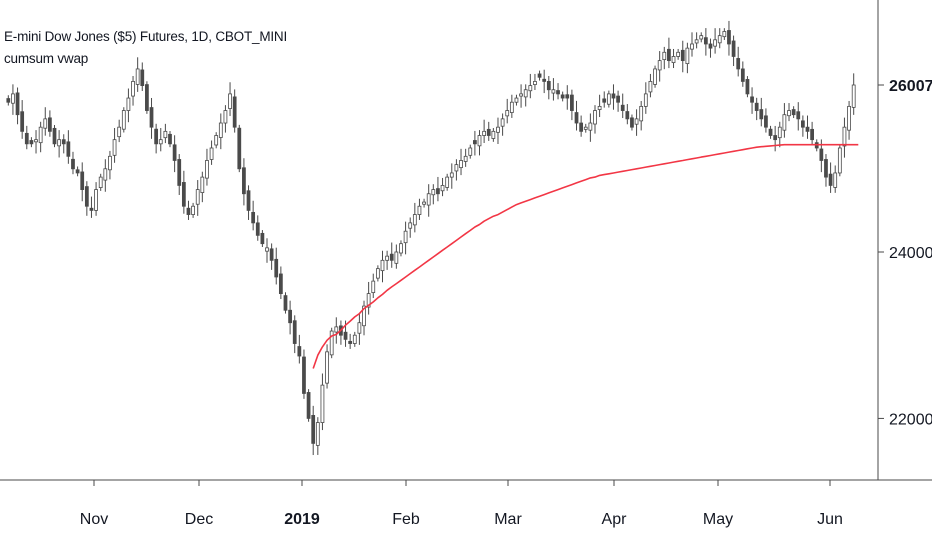 The image size is (932, 550). I want to click on time-tick-label: Mar, so click(508, 519).